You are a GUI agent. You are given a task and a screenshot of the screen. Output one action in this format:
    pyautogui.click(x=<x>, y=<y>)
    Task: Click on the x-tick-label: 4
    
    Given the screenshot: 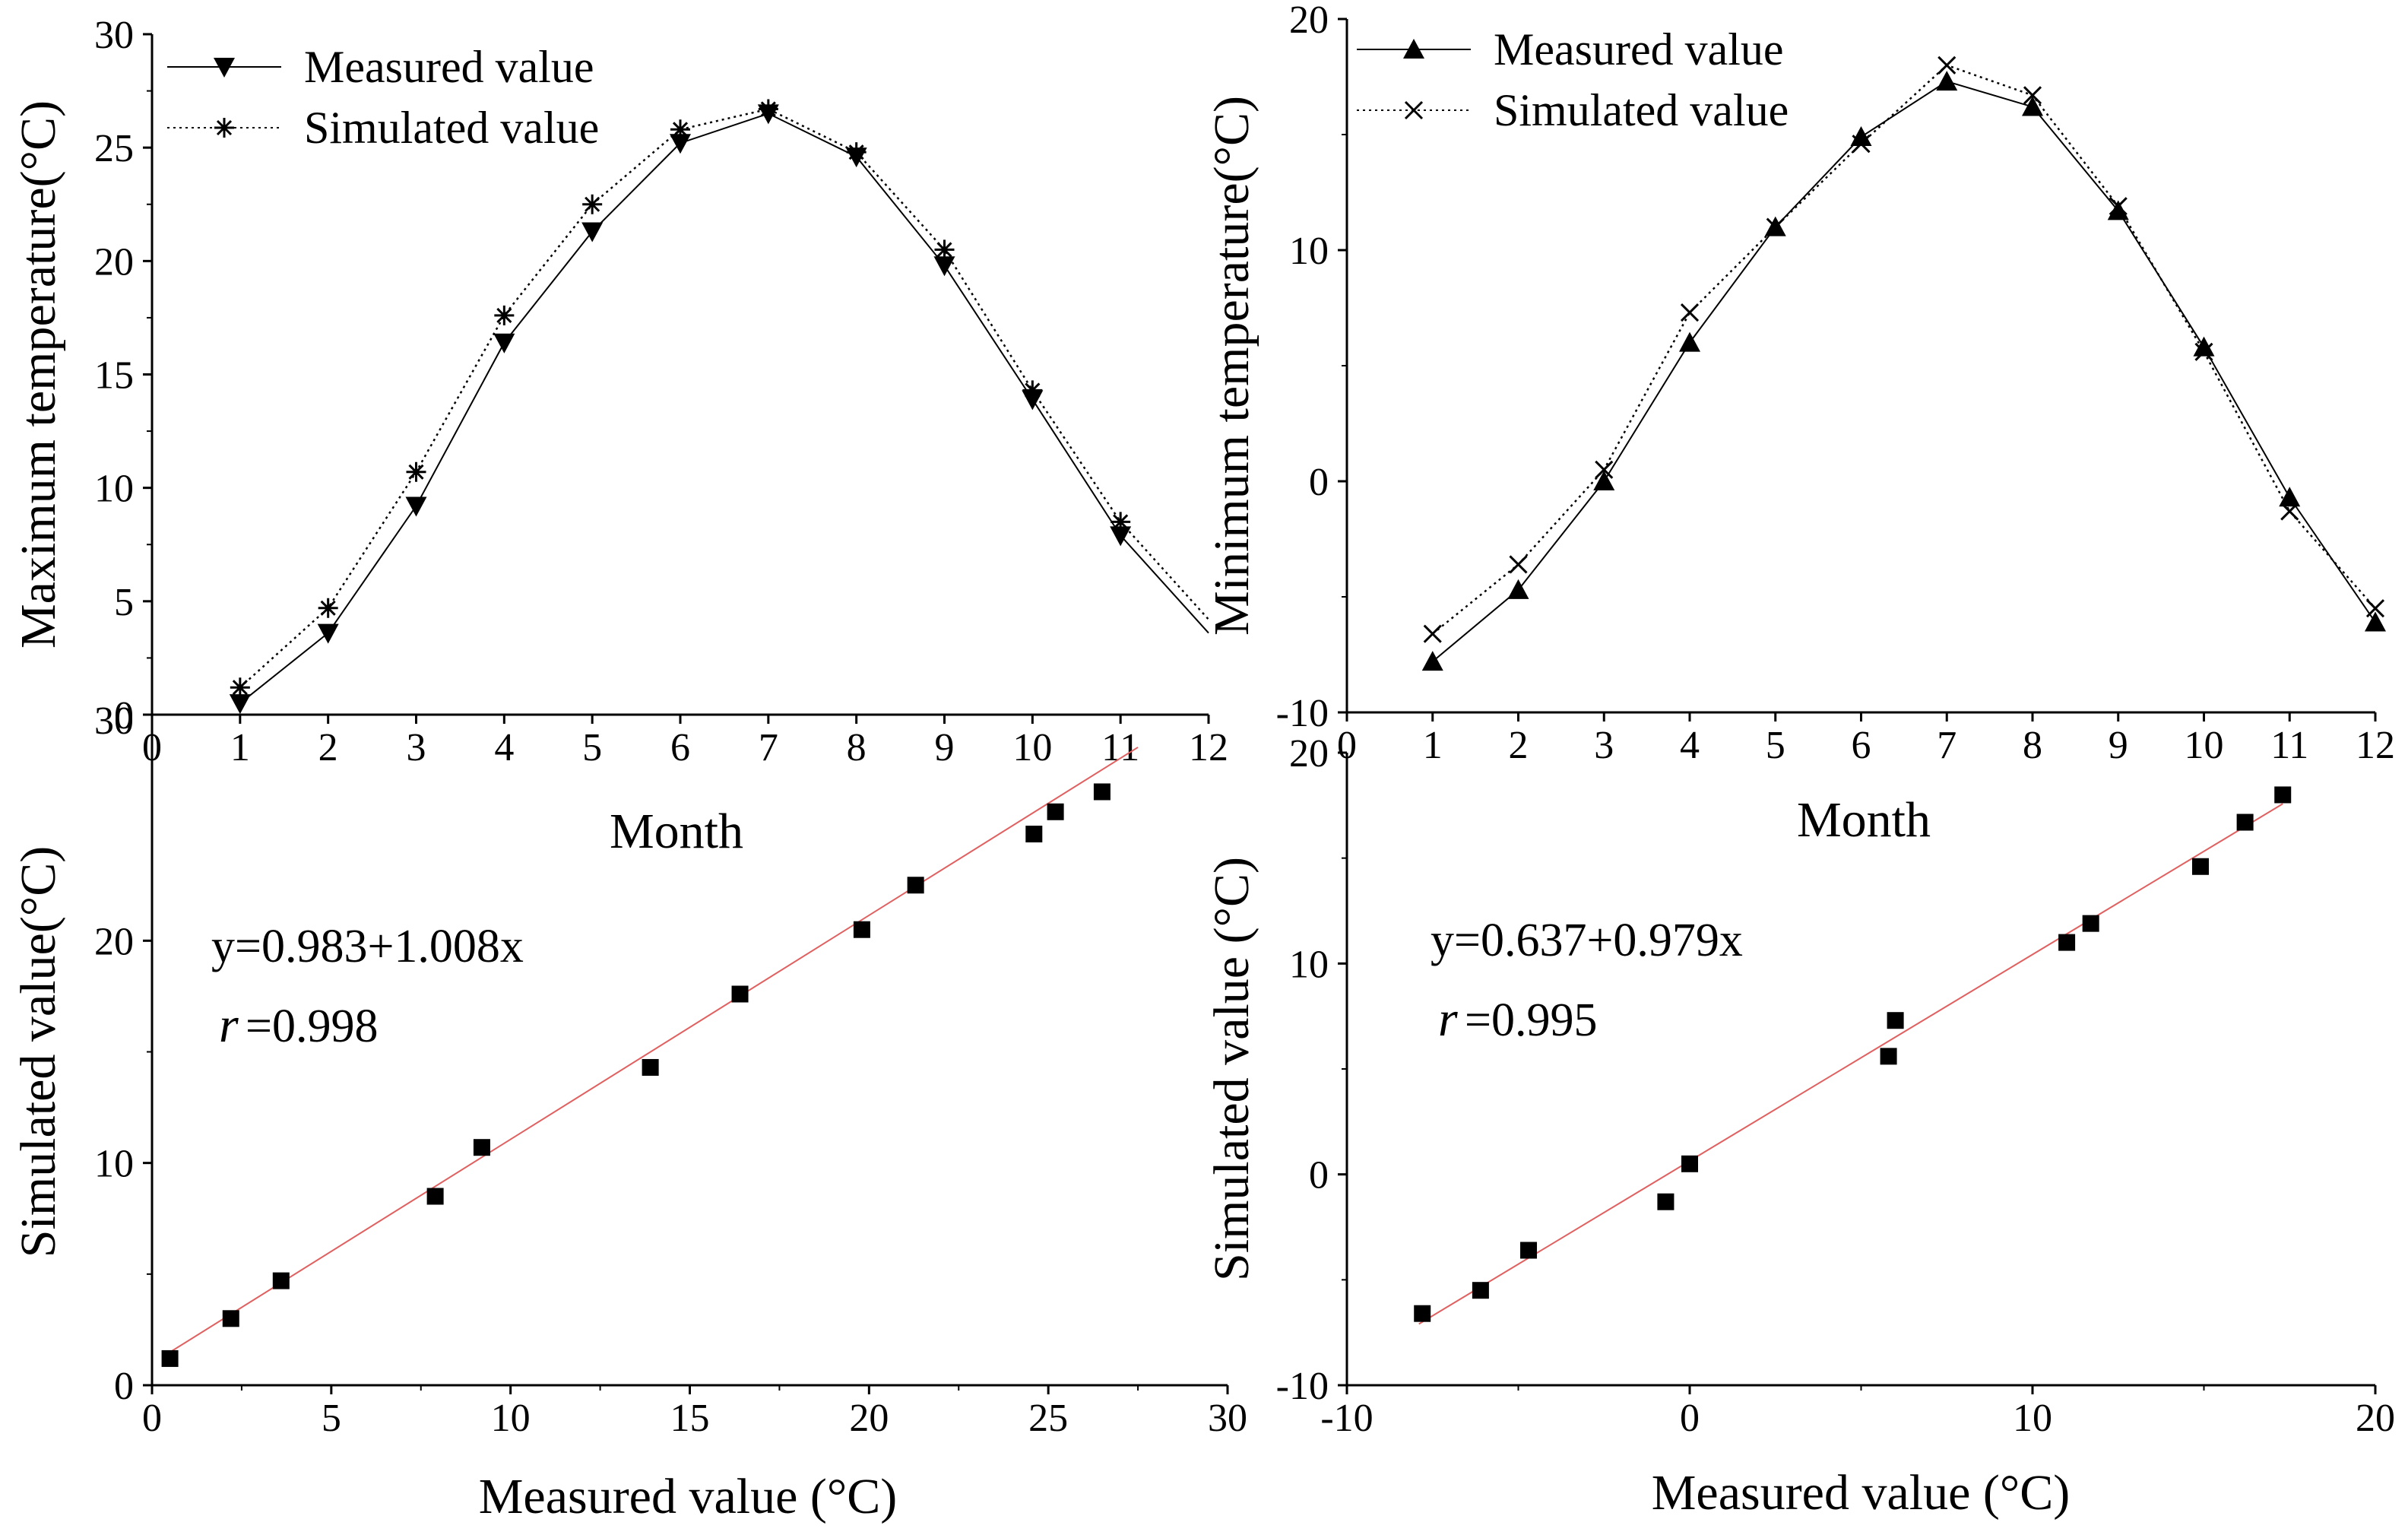 What is the action you would take?
    pyautogui.click(x=504, y=747)
    